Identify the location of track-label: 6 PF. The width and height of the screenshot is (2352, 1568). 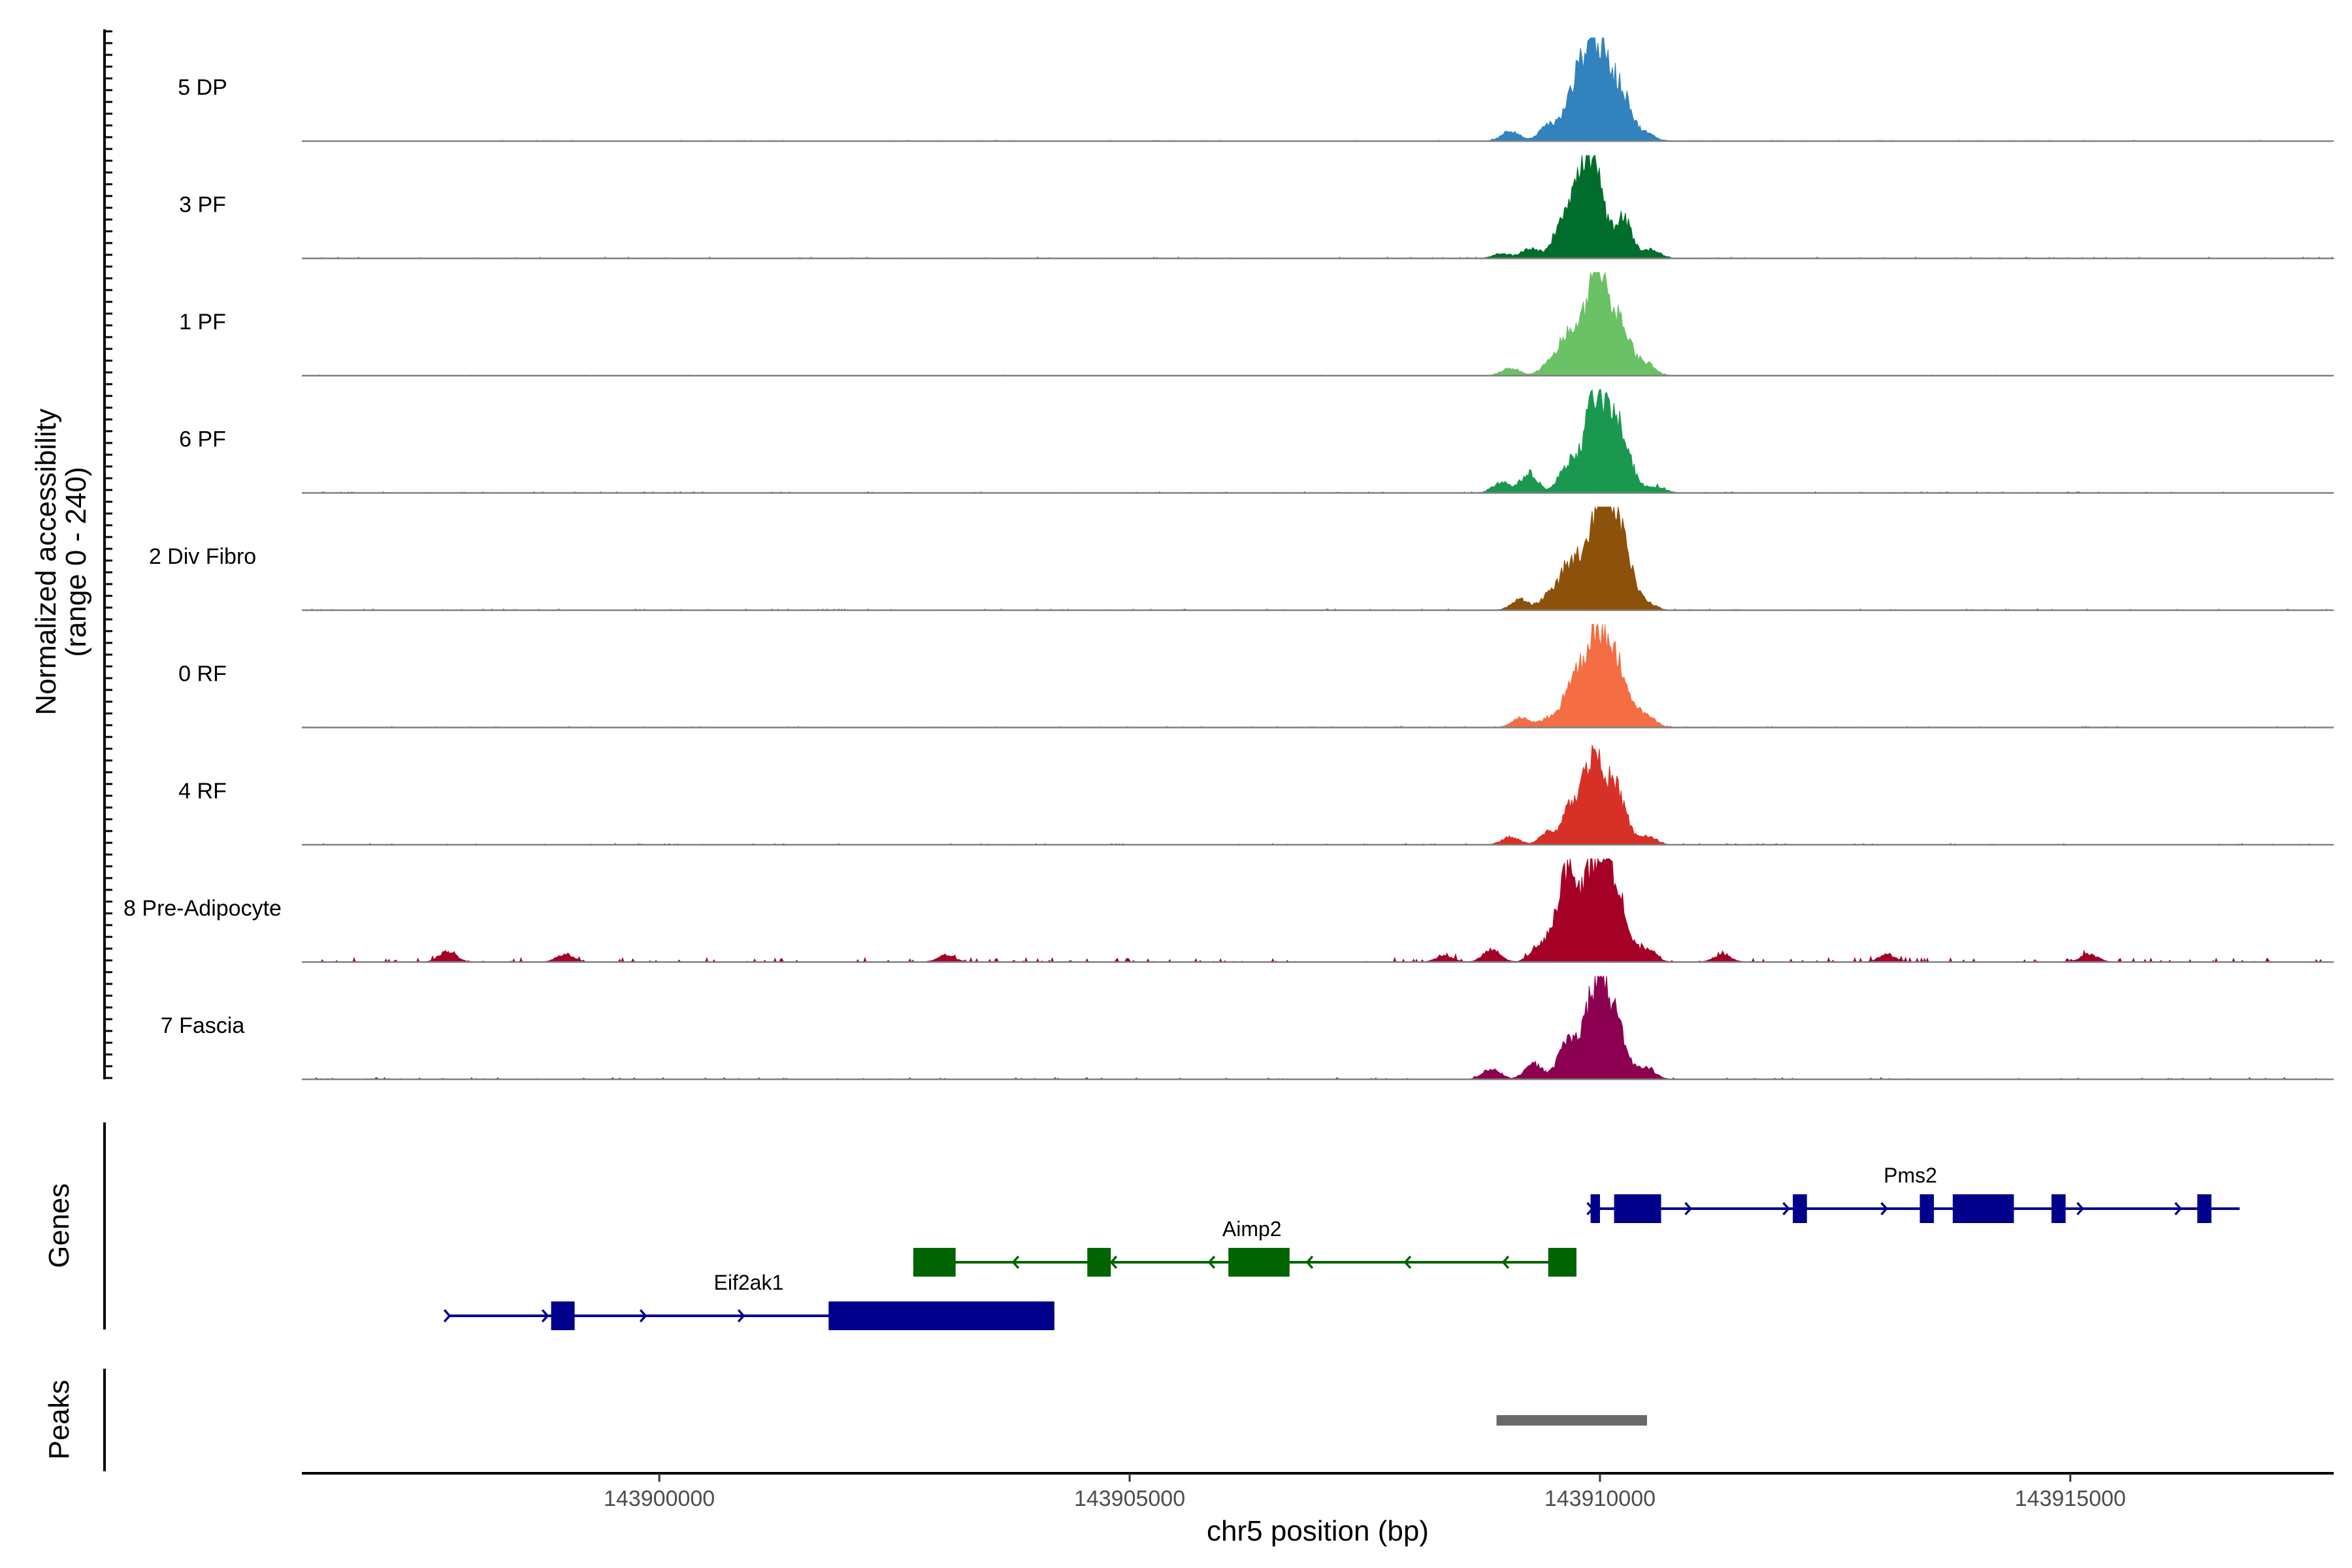
(202, 439).